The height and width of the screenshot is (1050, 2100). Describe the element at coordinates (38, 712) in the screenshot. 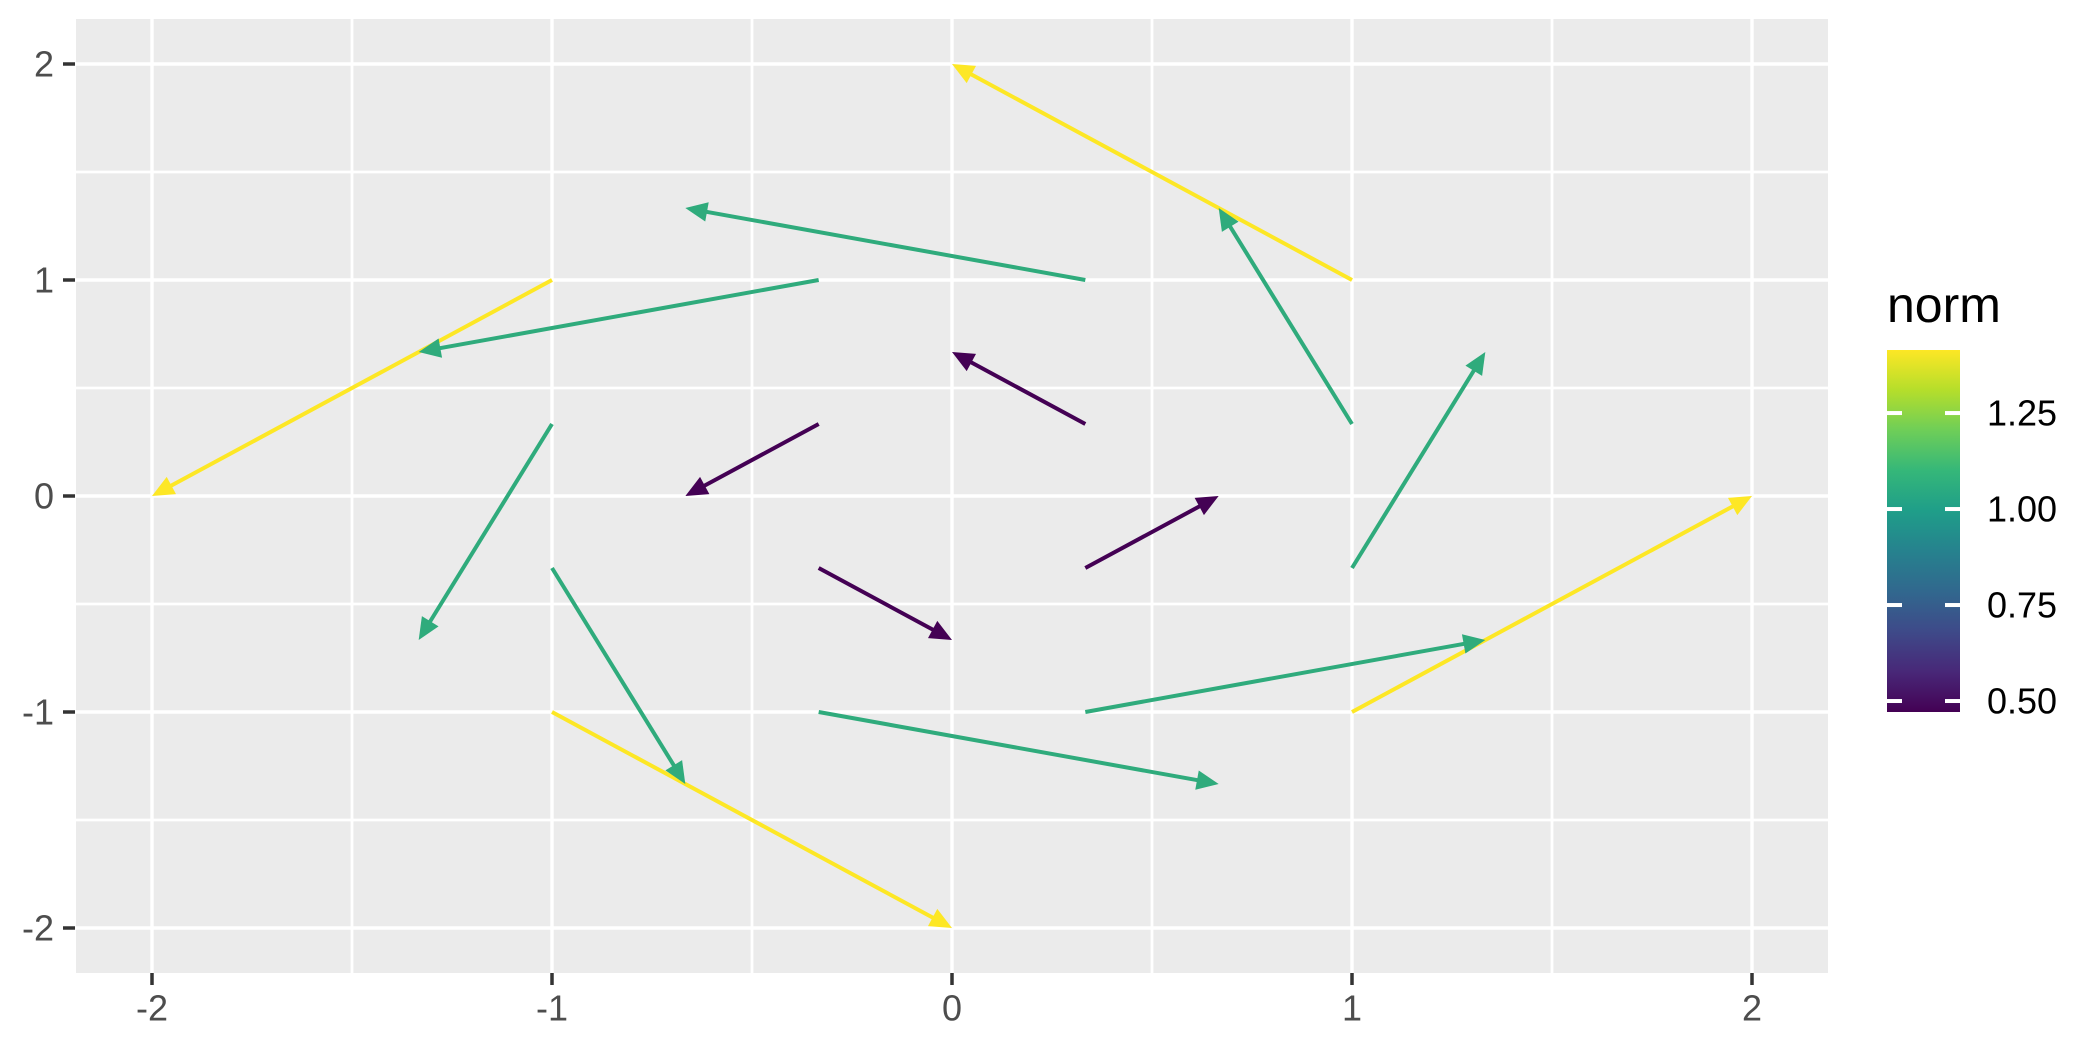

I see `y-axis-tick-label: -1` at that location.